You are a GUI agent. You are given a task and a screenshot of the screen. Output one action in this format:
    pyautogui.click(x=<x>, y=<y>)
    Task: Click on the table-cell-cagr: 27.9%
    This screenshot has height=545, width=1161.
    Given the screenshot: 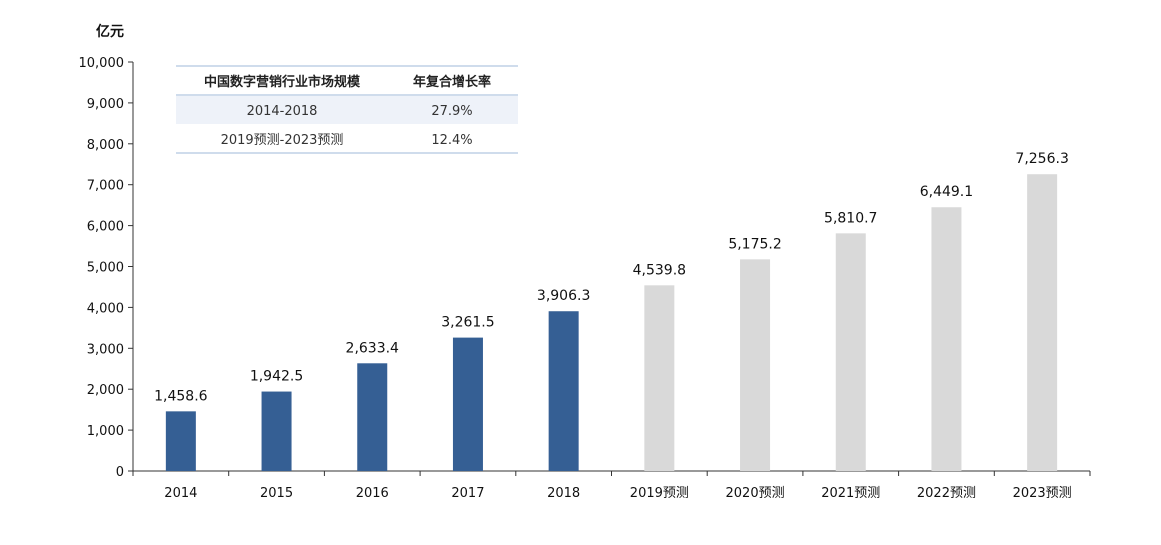 What is the action you would take?
    pyautogui.click(x=451, y=111)
    